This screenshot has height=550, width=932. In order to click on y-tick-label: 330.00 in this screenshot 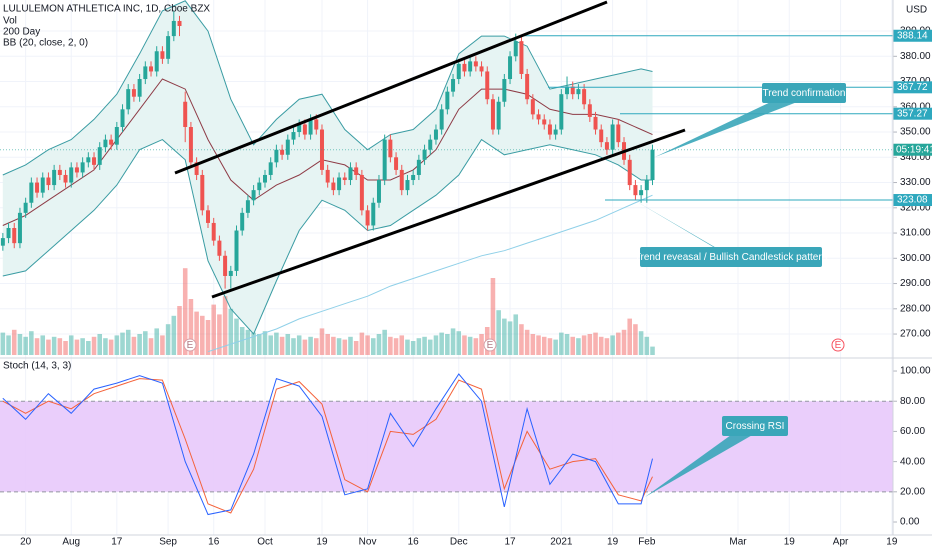, I will do `click(915, 182)`.